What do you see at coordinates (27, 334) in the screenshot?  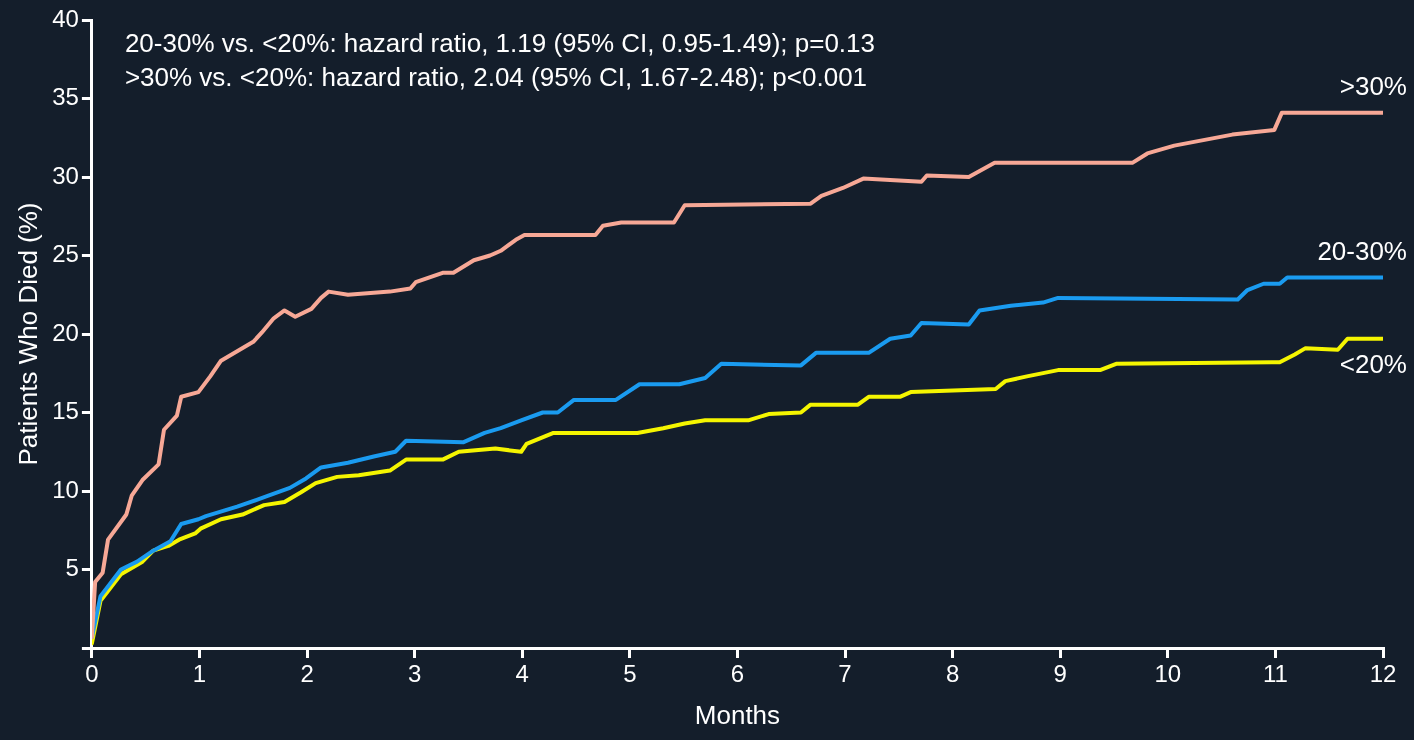 I see `y-axis-title: Patients Who Died (%)` at bounding box center [27, 334].